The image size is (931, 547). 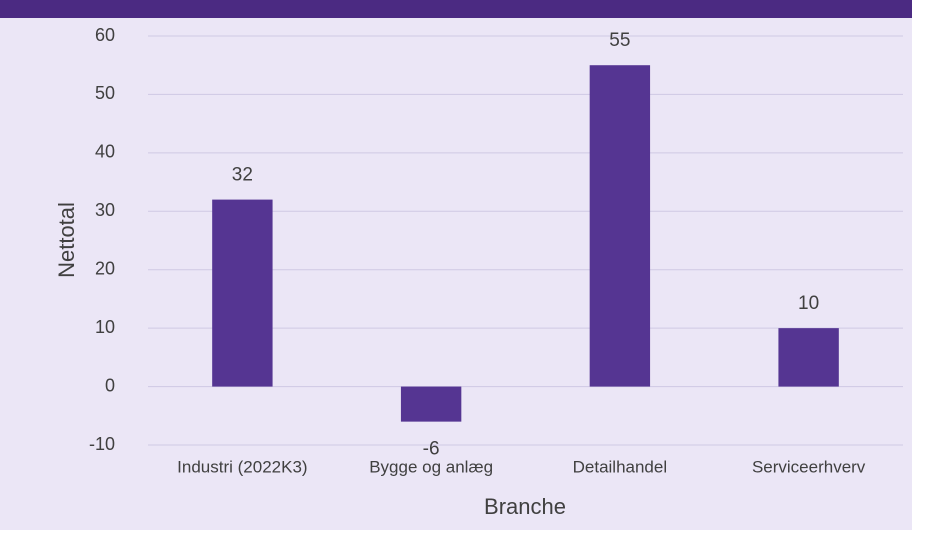 What do you see at coordinates (105, 152) in the screenshot?
I see `y-tick-label: 40` at bounding box center [105, 152].